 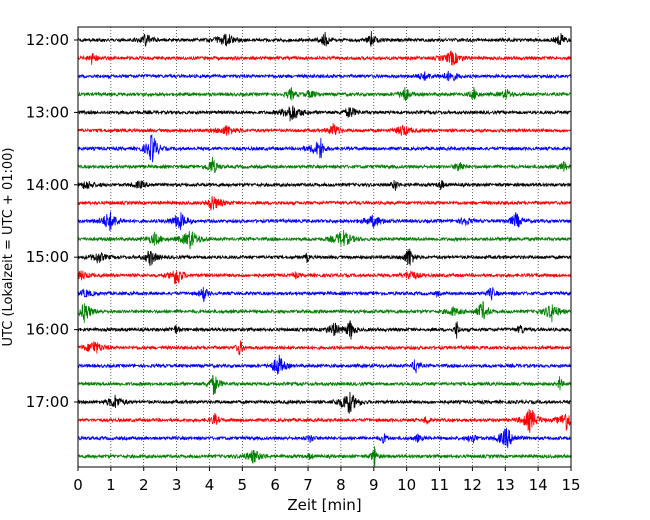 I want to click on x-tick-label: 8, so click(x=341, y=485).